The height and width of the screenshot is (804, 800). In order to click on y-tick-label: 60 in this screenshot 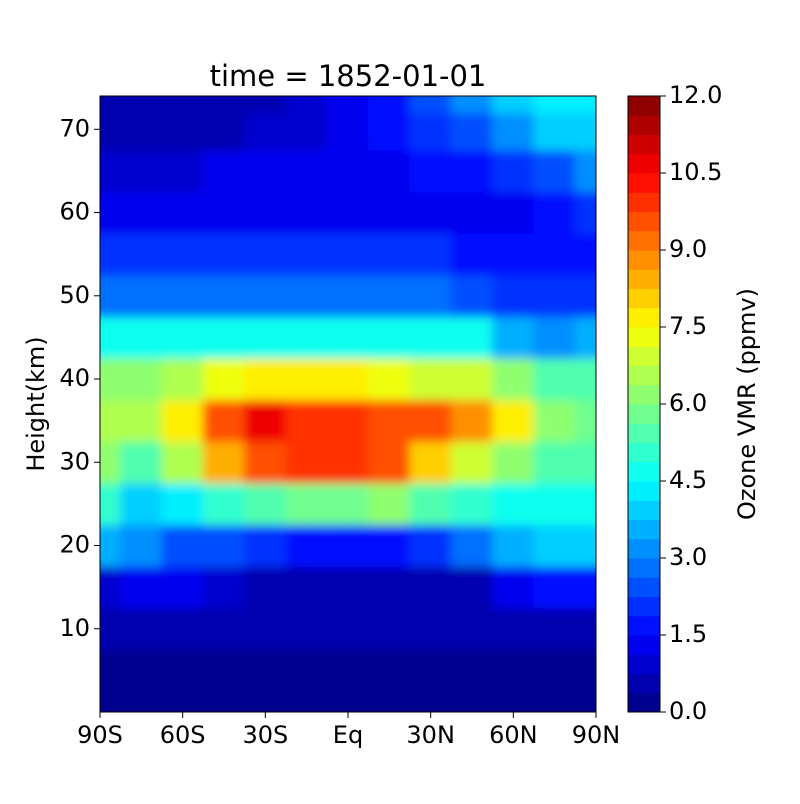, I will do `click(74, 212)`.